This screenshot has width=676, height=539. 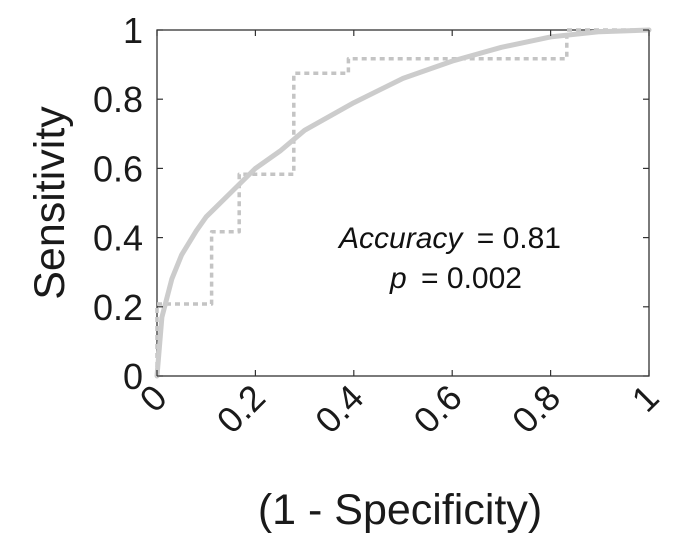 I want to click on x-tick-label: 0.8, so click(x=536, y=409).